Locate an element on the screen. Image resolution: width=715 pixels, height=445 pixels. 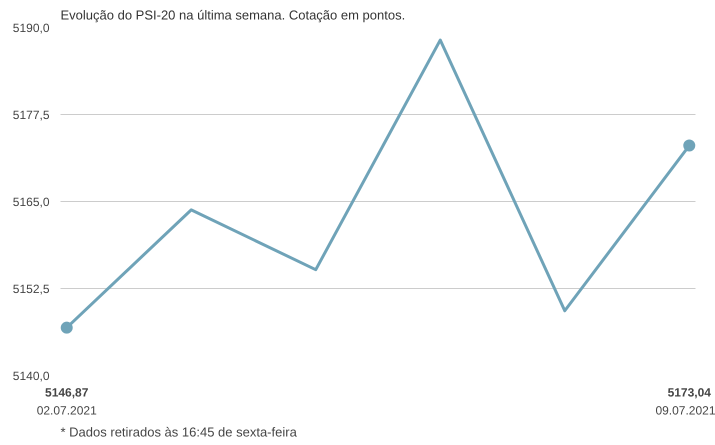
y-tick-label: 5152,5 is located at coordinates (31, 289).